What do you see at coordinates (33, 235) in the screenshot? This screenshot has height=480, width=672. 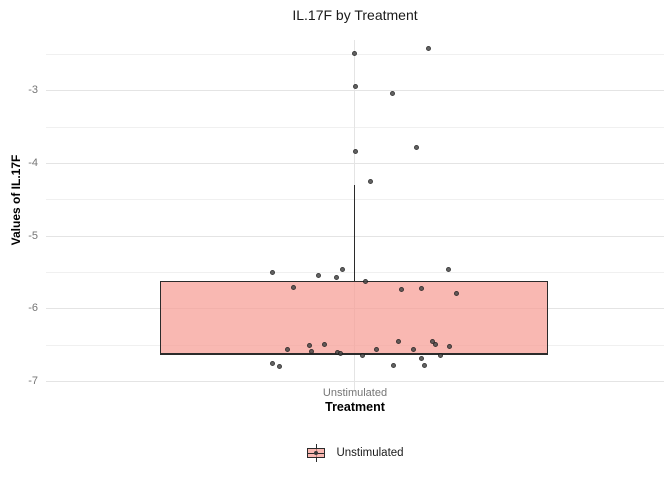 I see `y-tick-label: -5` at bounding box center [33, 235].